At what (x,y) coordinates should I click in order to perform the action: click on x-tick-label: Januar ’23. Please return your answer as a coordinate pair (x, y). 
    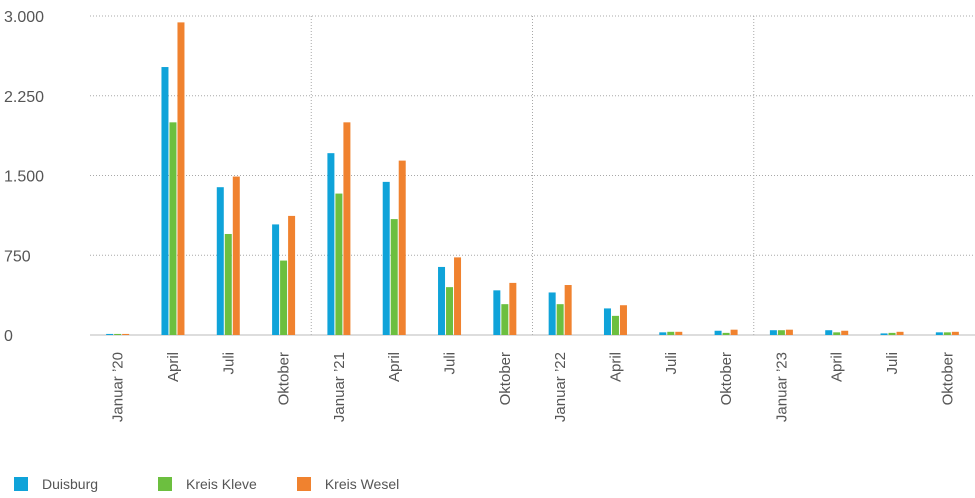
    Looking at the image, I should click on (781, 387).